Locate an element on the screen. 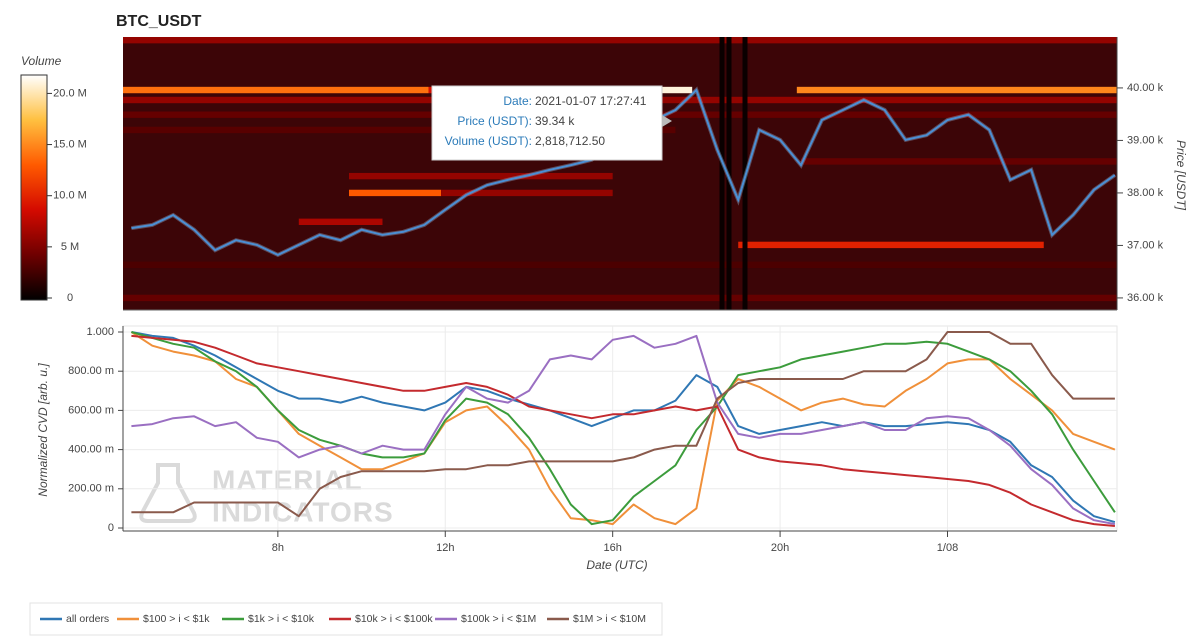 This screenshot has height=642, width=1199. colorbar-tick-label: 15.0 M is located at coordinates (70, 144).